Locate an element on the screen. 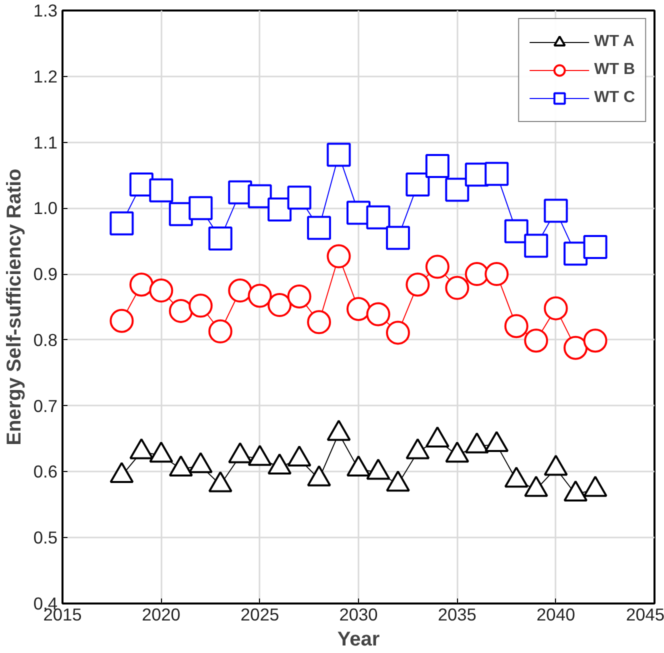 This screenshot has width=664, height=653. x-tick-label: 2040 is located at coordinates (556, 614).